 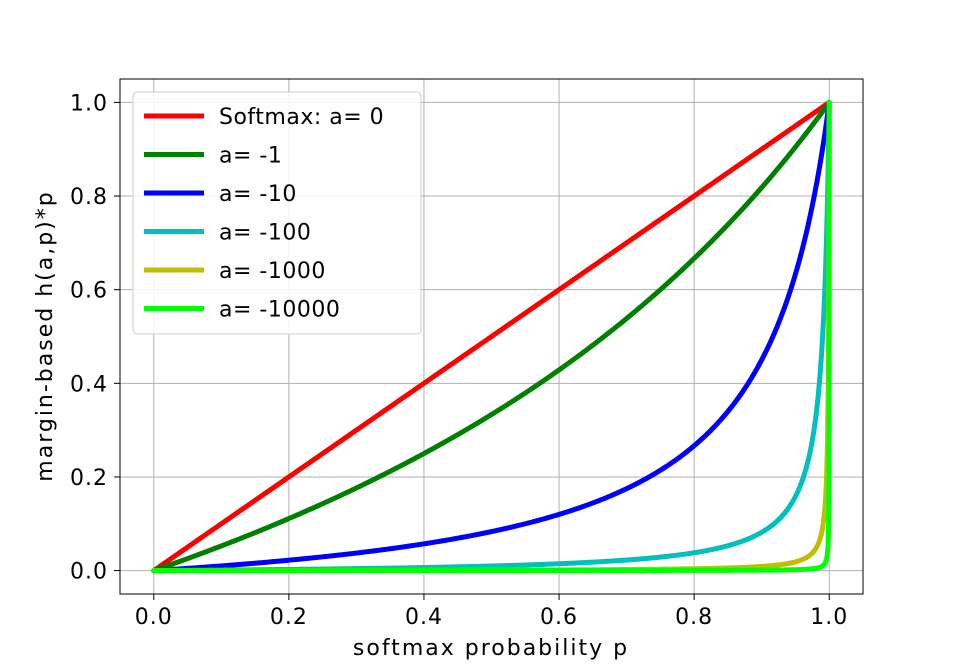 What do you see at coordinates (89, 384) in the screenshot?
I see `y-tick-label: 0.4` at bounding box center [89, 384].